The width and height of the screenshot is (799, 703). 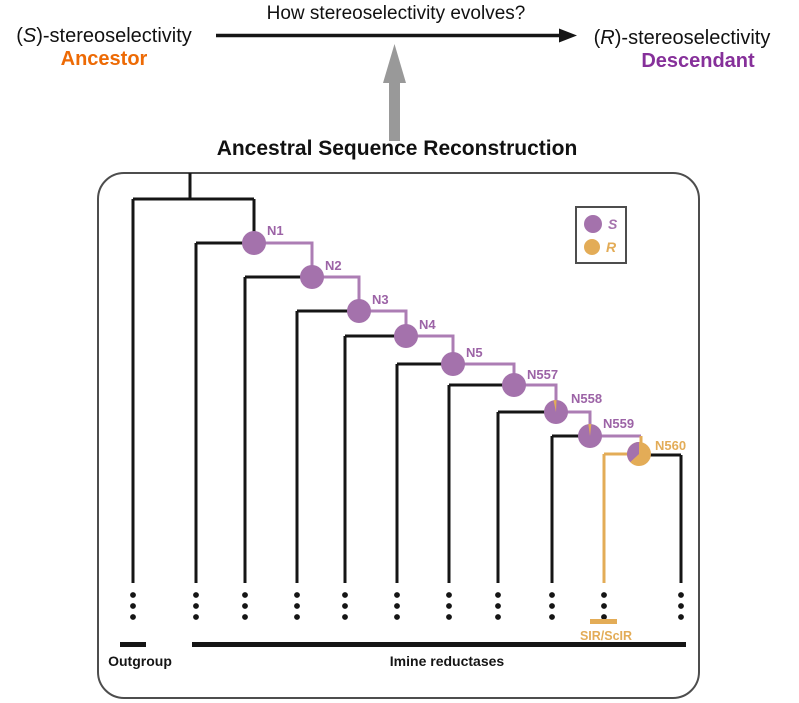 What do you see at coordinates (29, 36) in the screenshot?
I see `ancestor-letter: S` at bounding box center [29, 36].